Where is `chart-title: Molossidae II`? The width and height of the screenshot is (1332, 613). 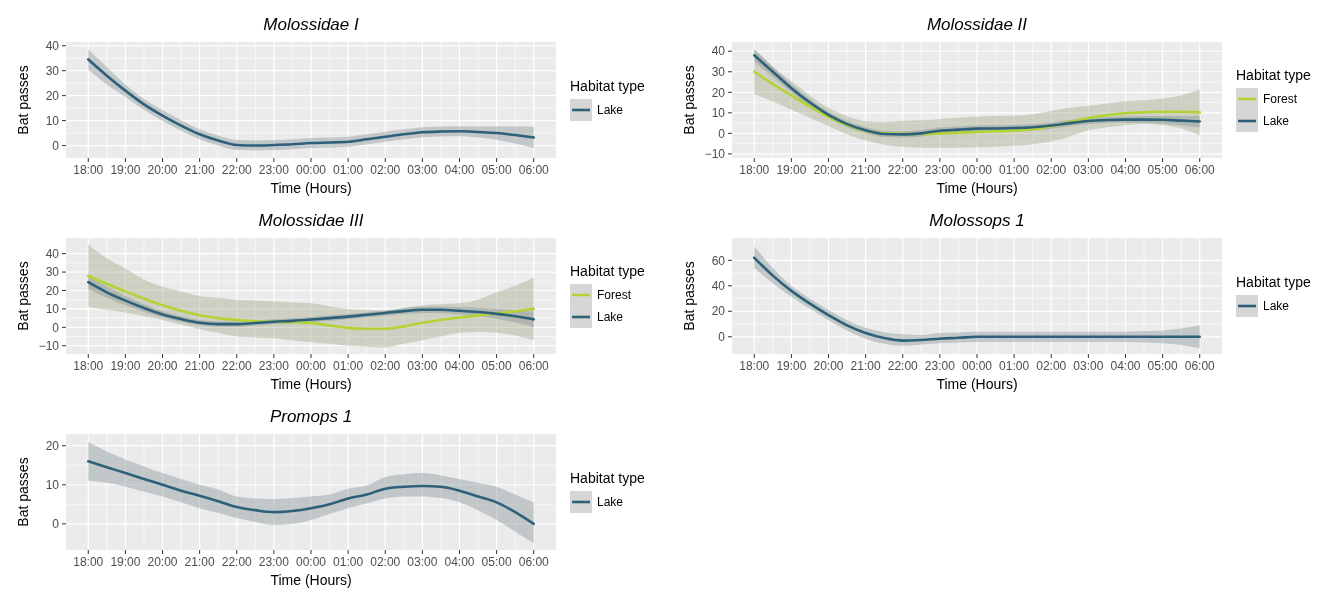 chart-title: Molossidae II is located at coordinates (977, 24).